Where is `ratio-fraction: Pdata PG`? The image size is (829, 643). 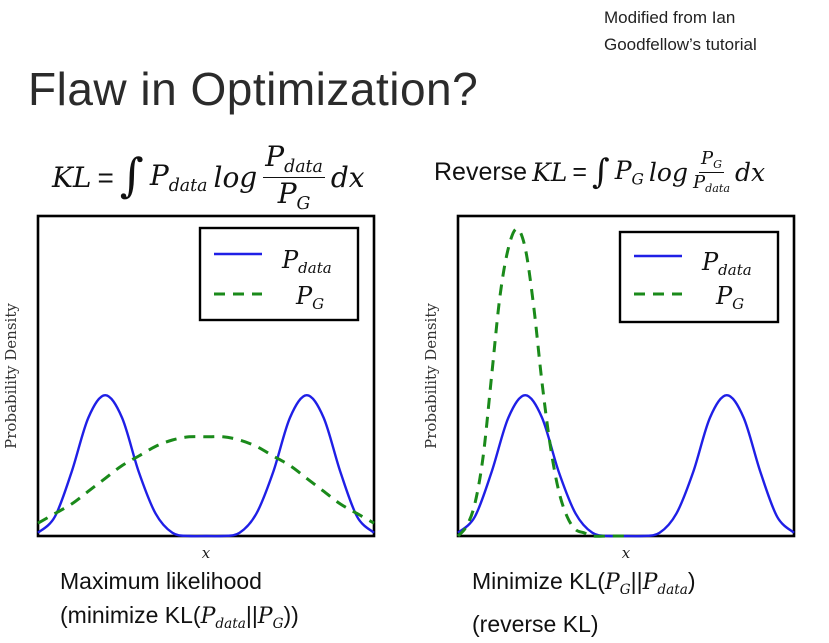 ratio-fraction: Pdata PG is located at coordinates (294, 178).